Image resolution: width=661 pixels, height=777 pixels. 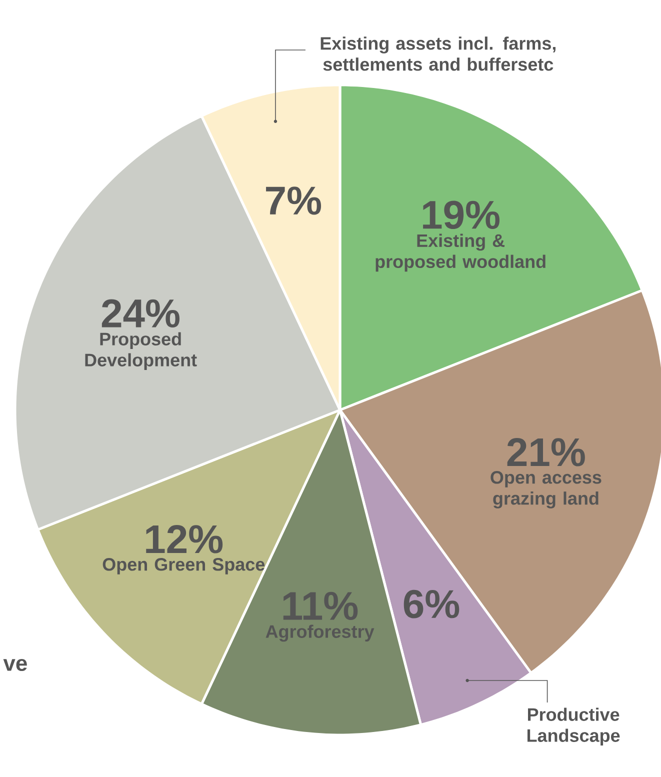 I want to click on data-label: 24%, so click(x=141, y=313).